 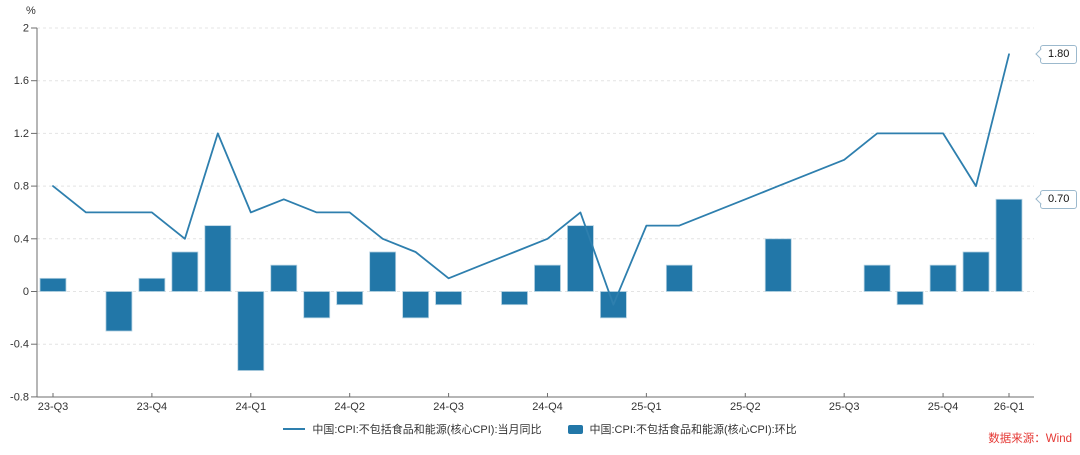 What do you see at coordinates (547, 407) in the screenshot?
I see `x-tick-label: 24-Q4` at bounding box center [547, 407].